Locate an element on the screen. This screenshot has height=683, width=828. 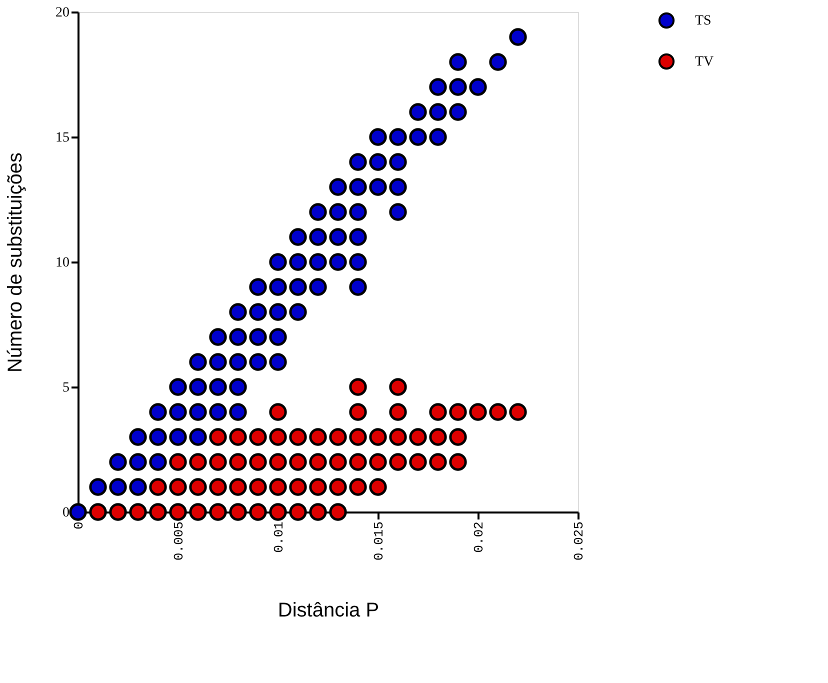
legend-label: TV is located at coordinates (704, 62).